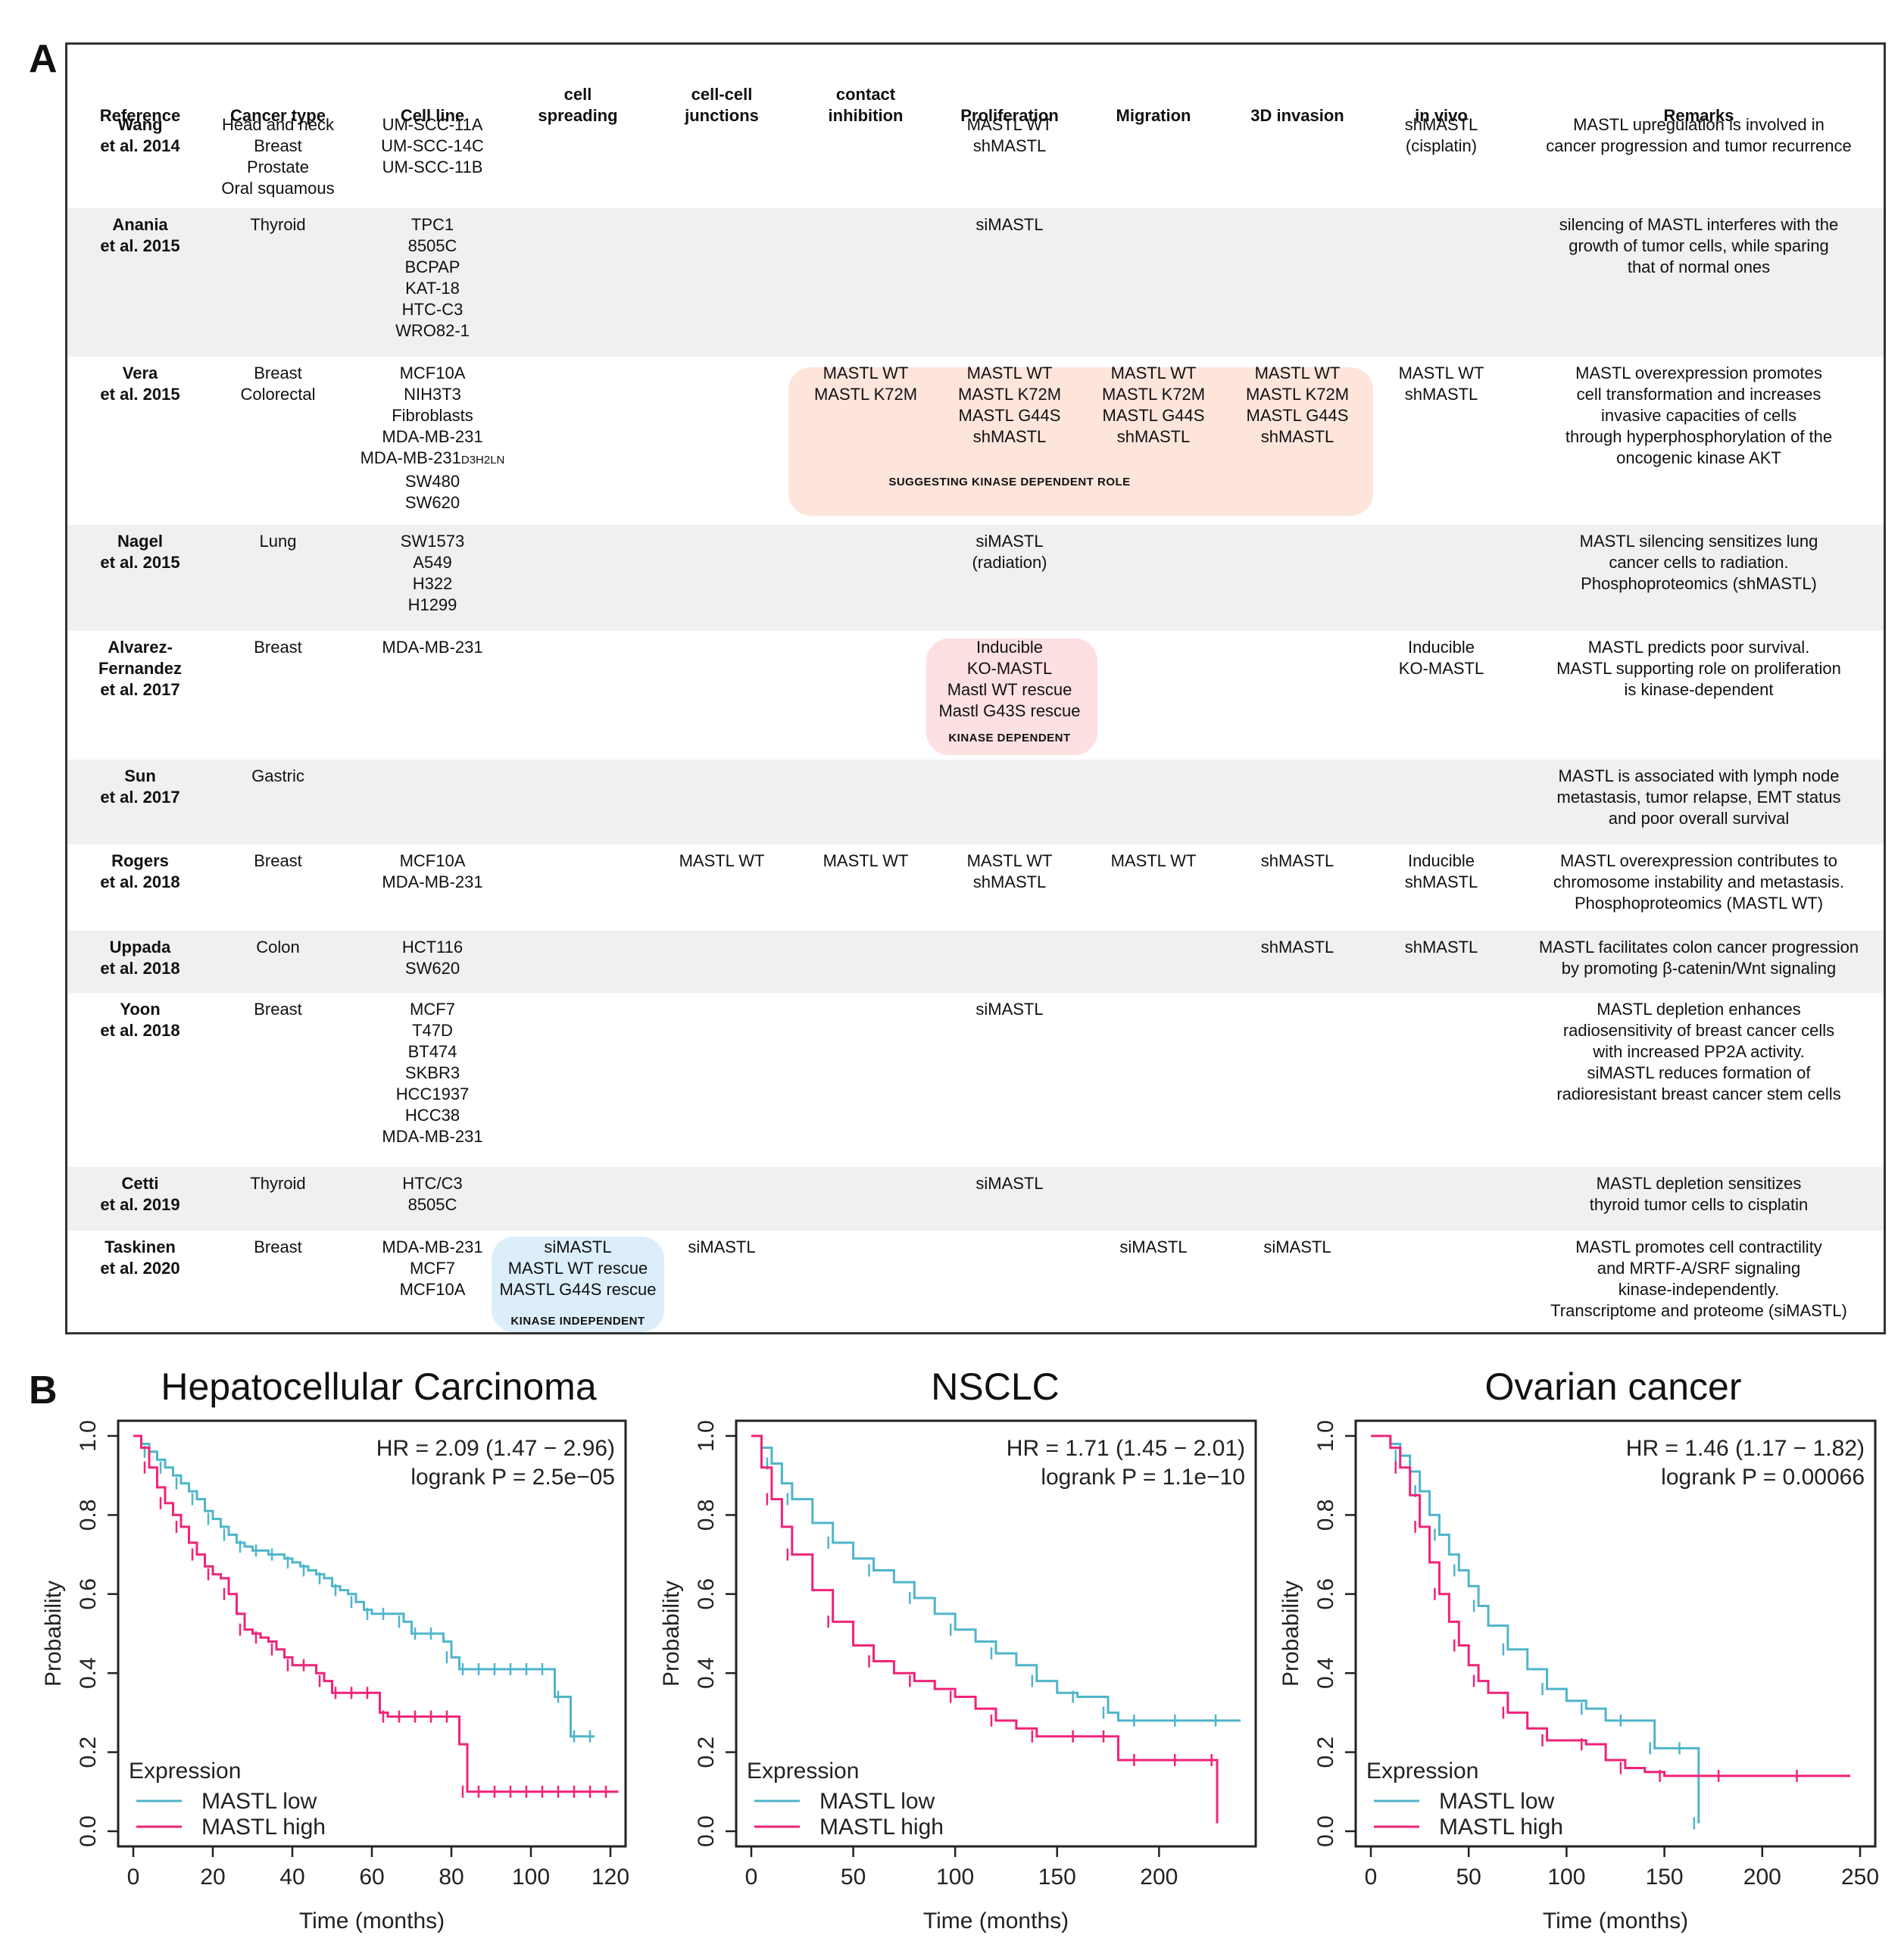  I want to click on cell-line: growth of tumor cells, while sparing, so click(1699, 246).